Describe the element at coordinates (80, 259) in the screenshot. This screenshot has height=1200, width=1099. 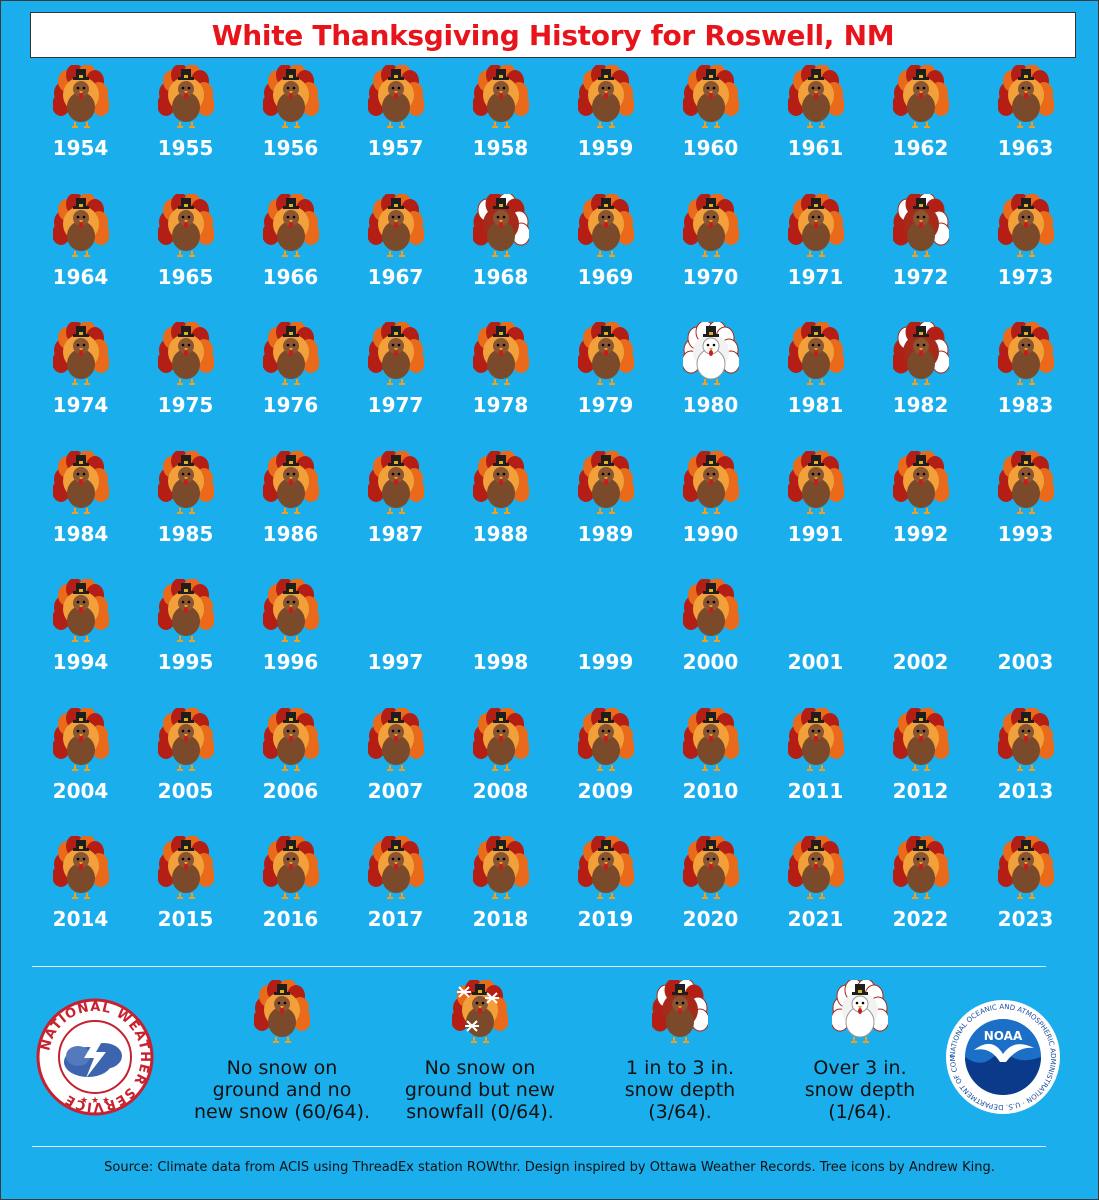
I see `year-cell: 1964` at that location.